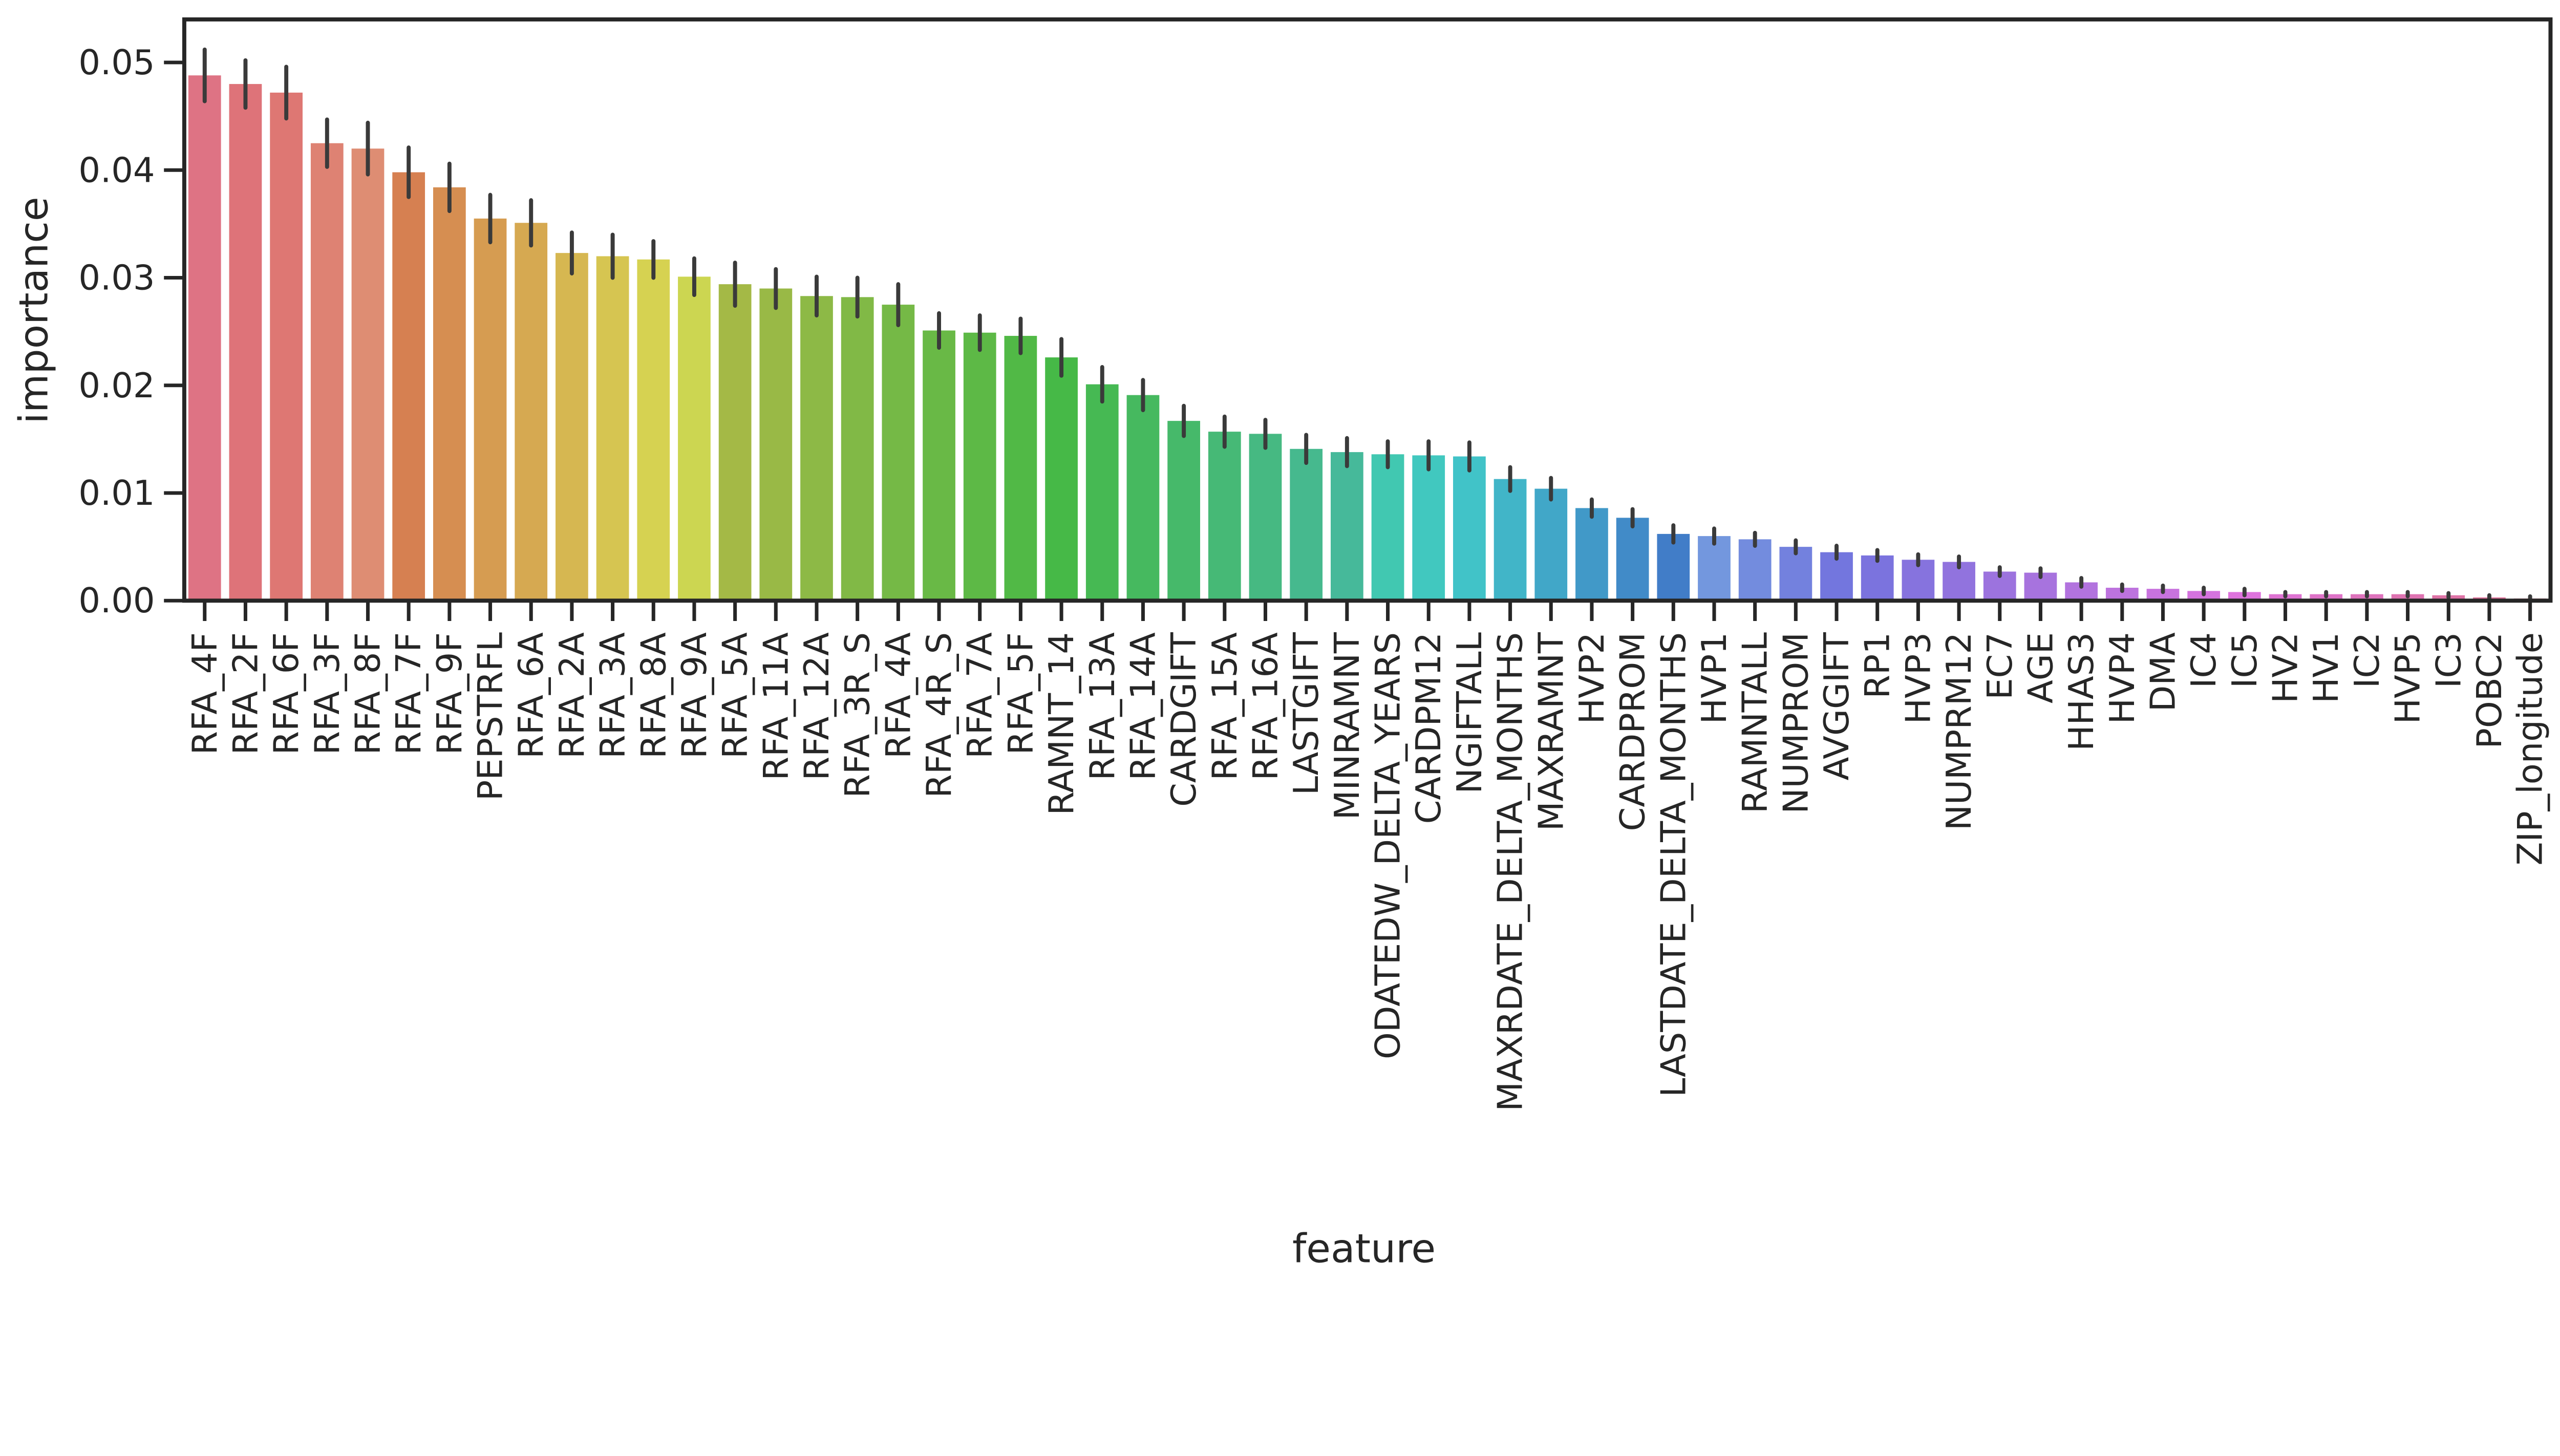 The width and height of the screenshot is (2560, 1456). I want to click on bar-RFA_4A, so click(898, 453).